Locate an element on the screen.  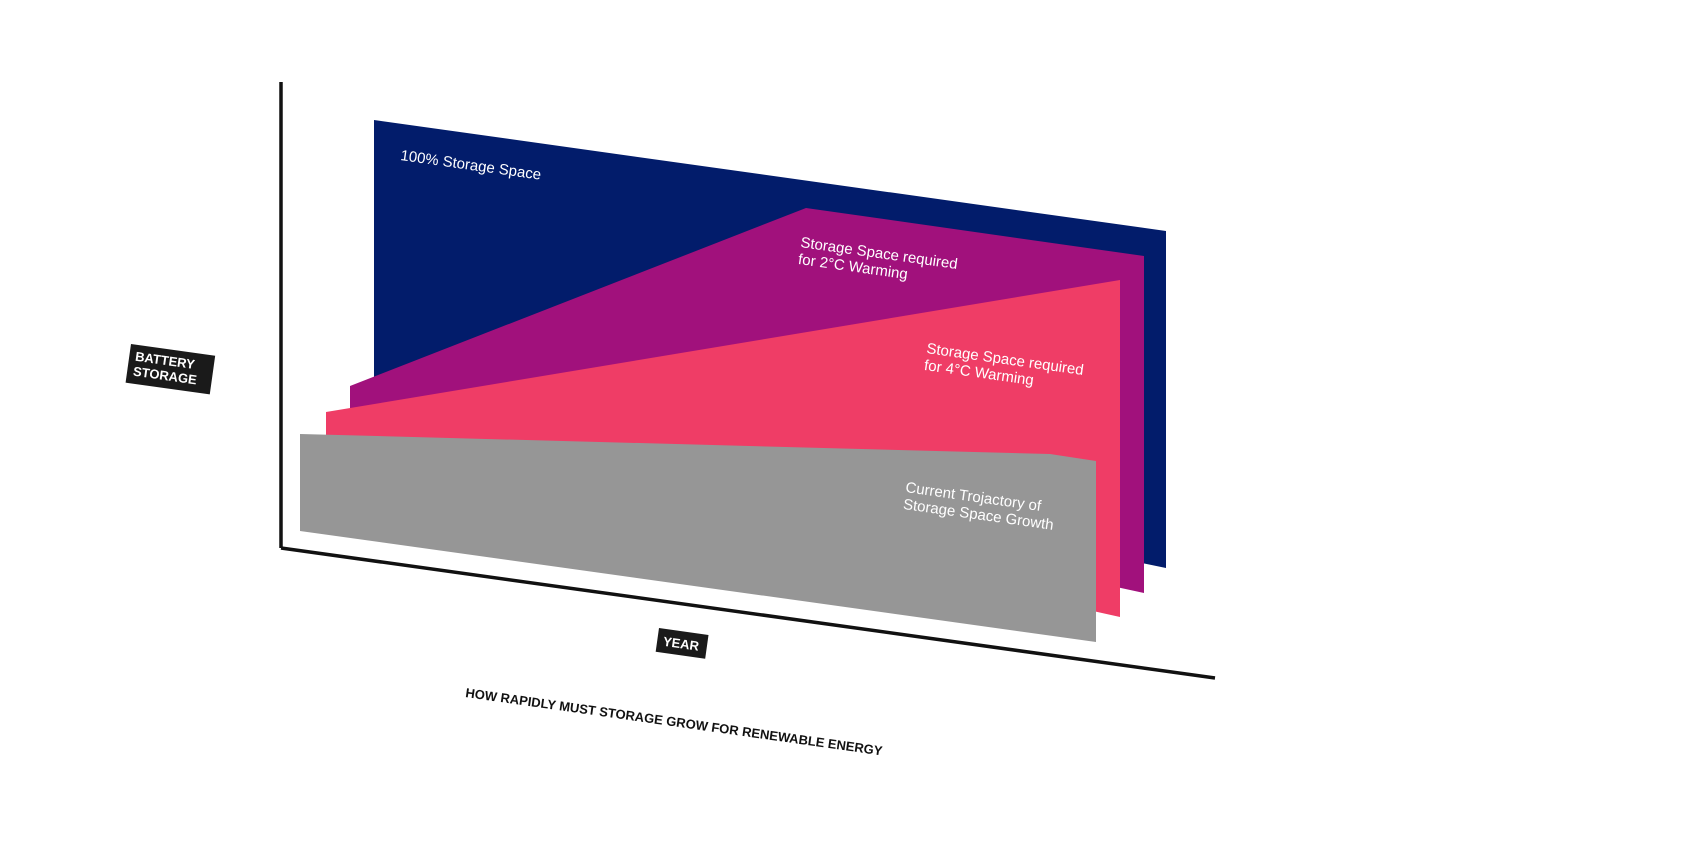
layer-current-shape is located at coordinates (698, 538).